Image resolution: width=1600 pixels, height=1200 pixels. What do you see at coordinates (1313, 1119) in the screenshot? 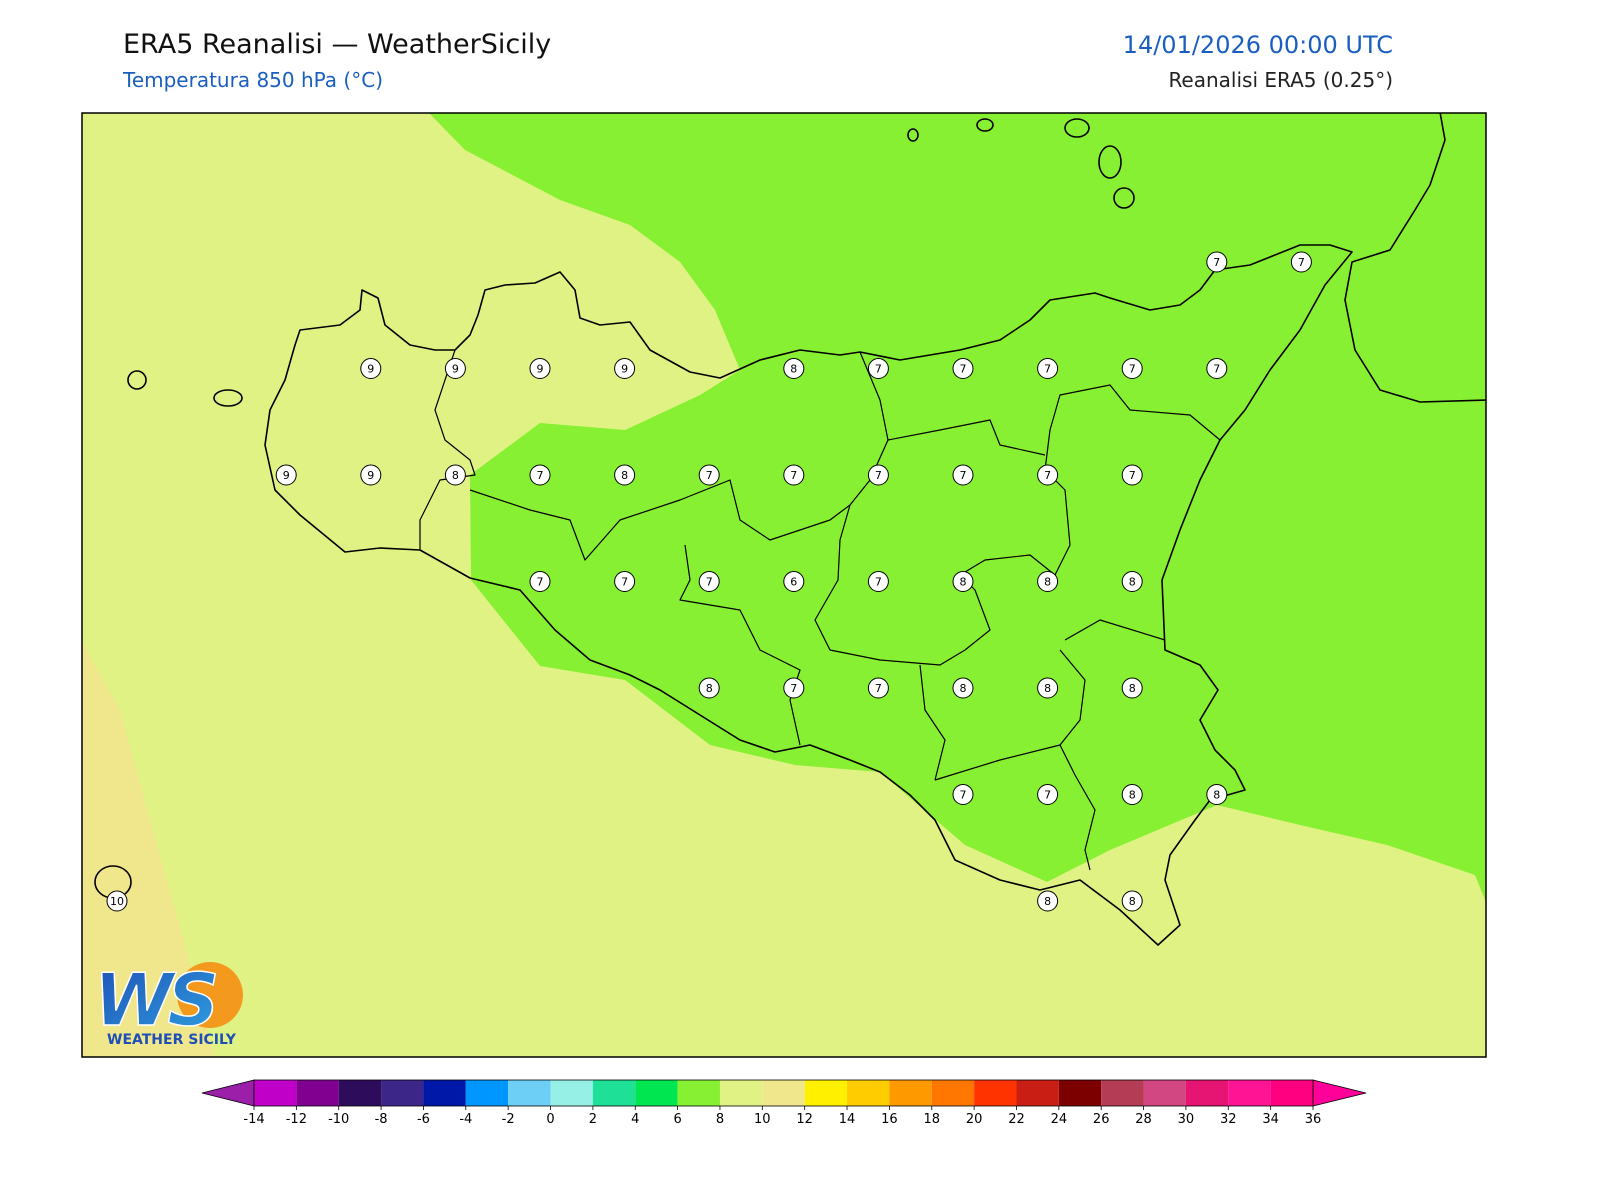
I see `colorbar-tick-label: 36` at bounding box center [1313, 1119].